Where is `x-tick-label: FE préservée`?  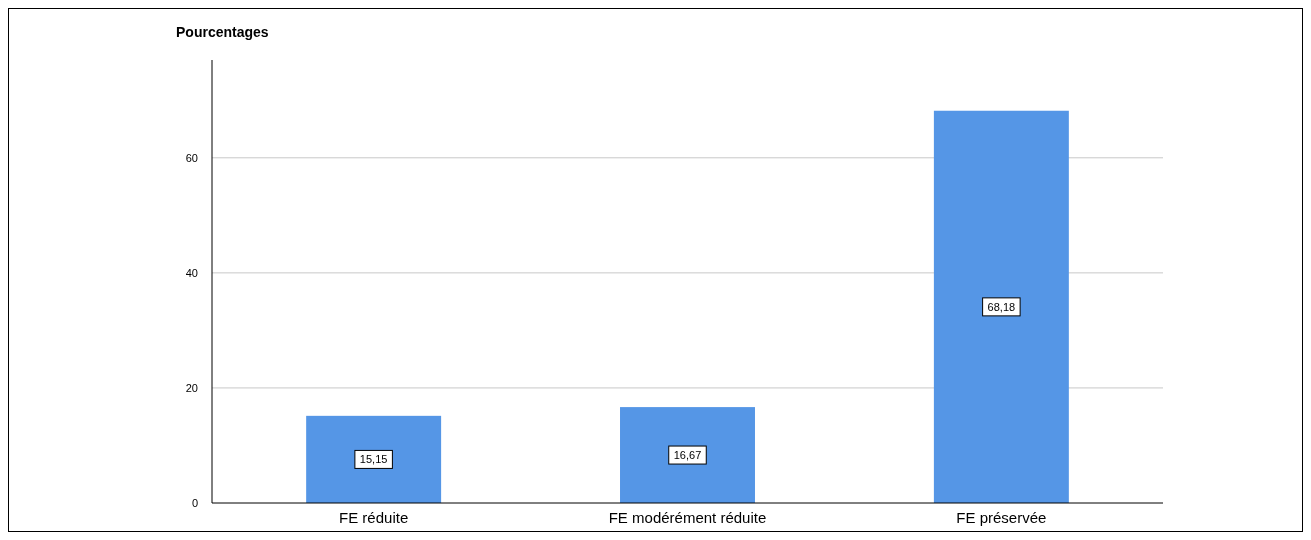
x-tick-label: FE préservée is located at coordinates (1001, 517).